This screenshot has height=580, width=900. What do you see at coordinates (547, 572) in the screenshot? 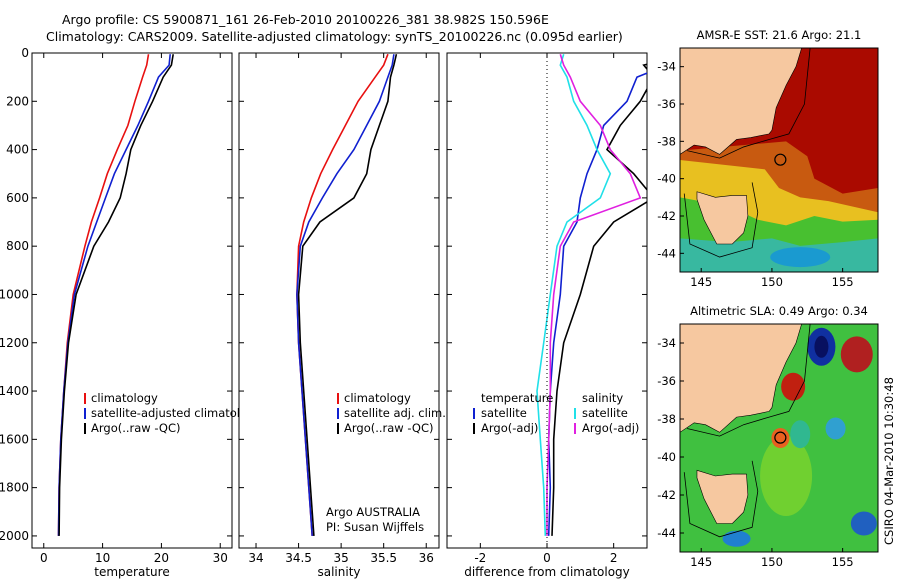
I see `difference-xlabel: difference from climatology` at bounding box center [547, 572].